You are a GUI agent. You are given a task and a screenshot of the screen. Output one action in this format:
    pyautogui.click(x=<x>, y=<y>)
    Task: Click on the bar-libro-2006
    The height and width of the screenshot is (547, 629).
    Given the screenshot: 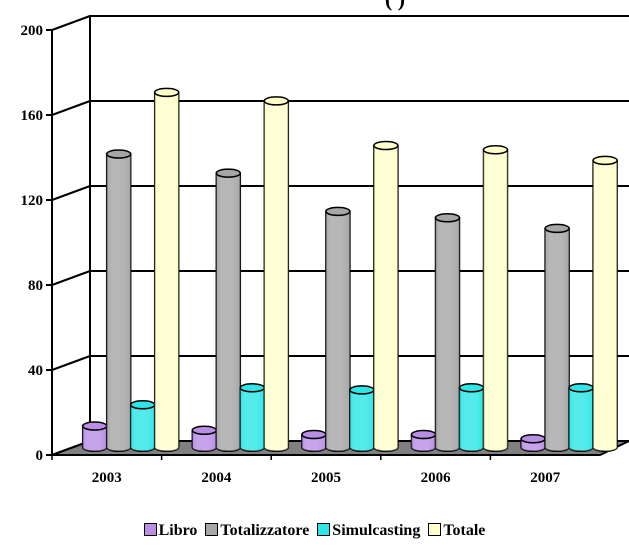 What is the action you would take?
    pyautogui.click(x=423, y=441)
    